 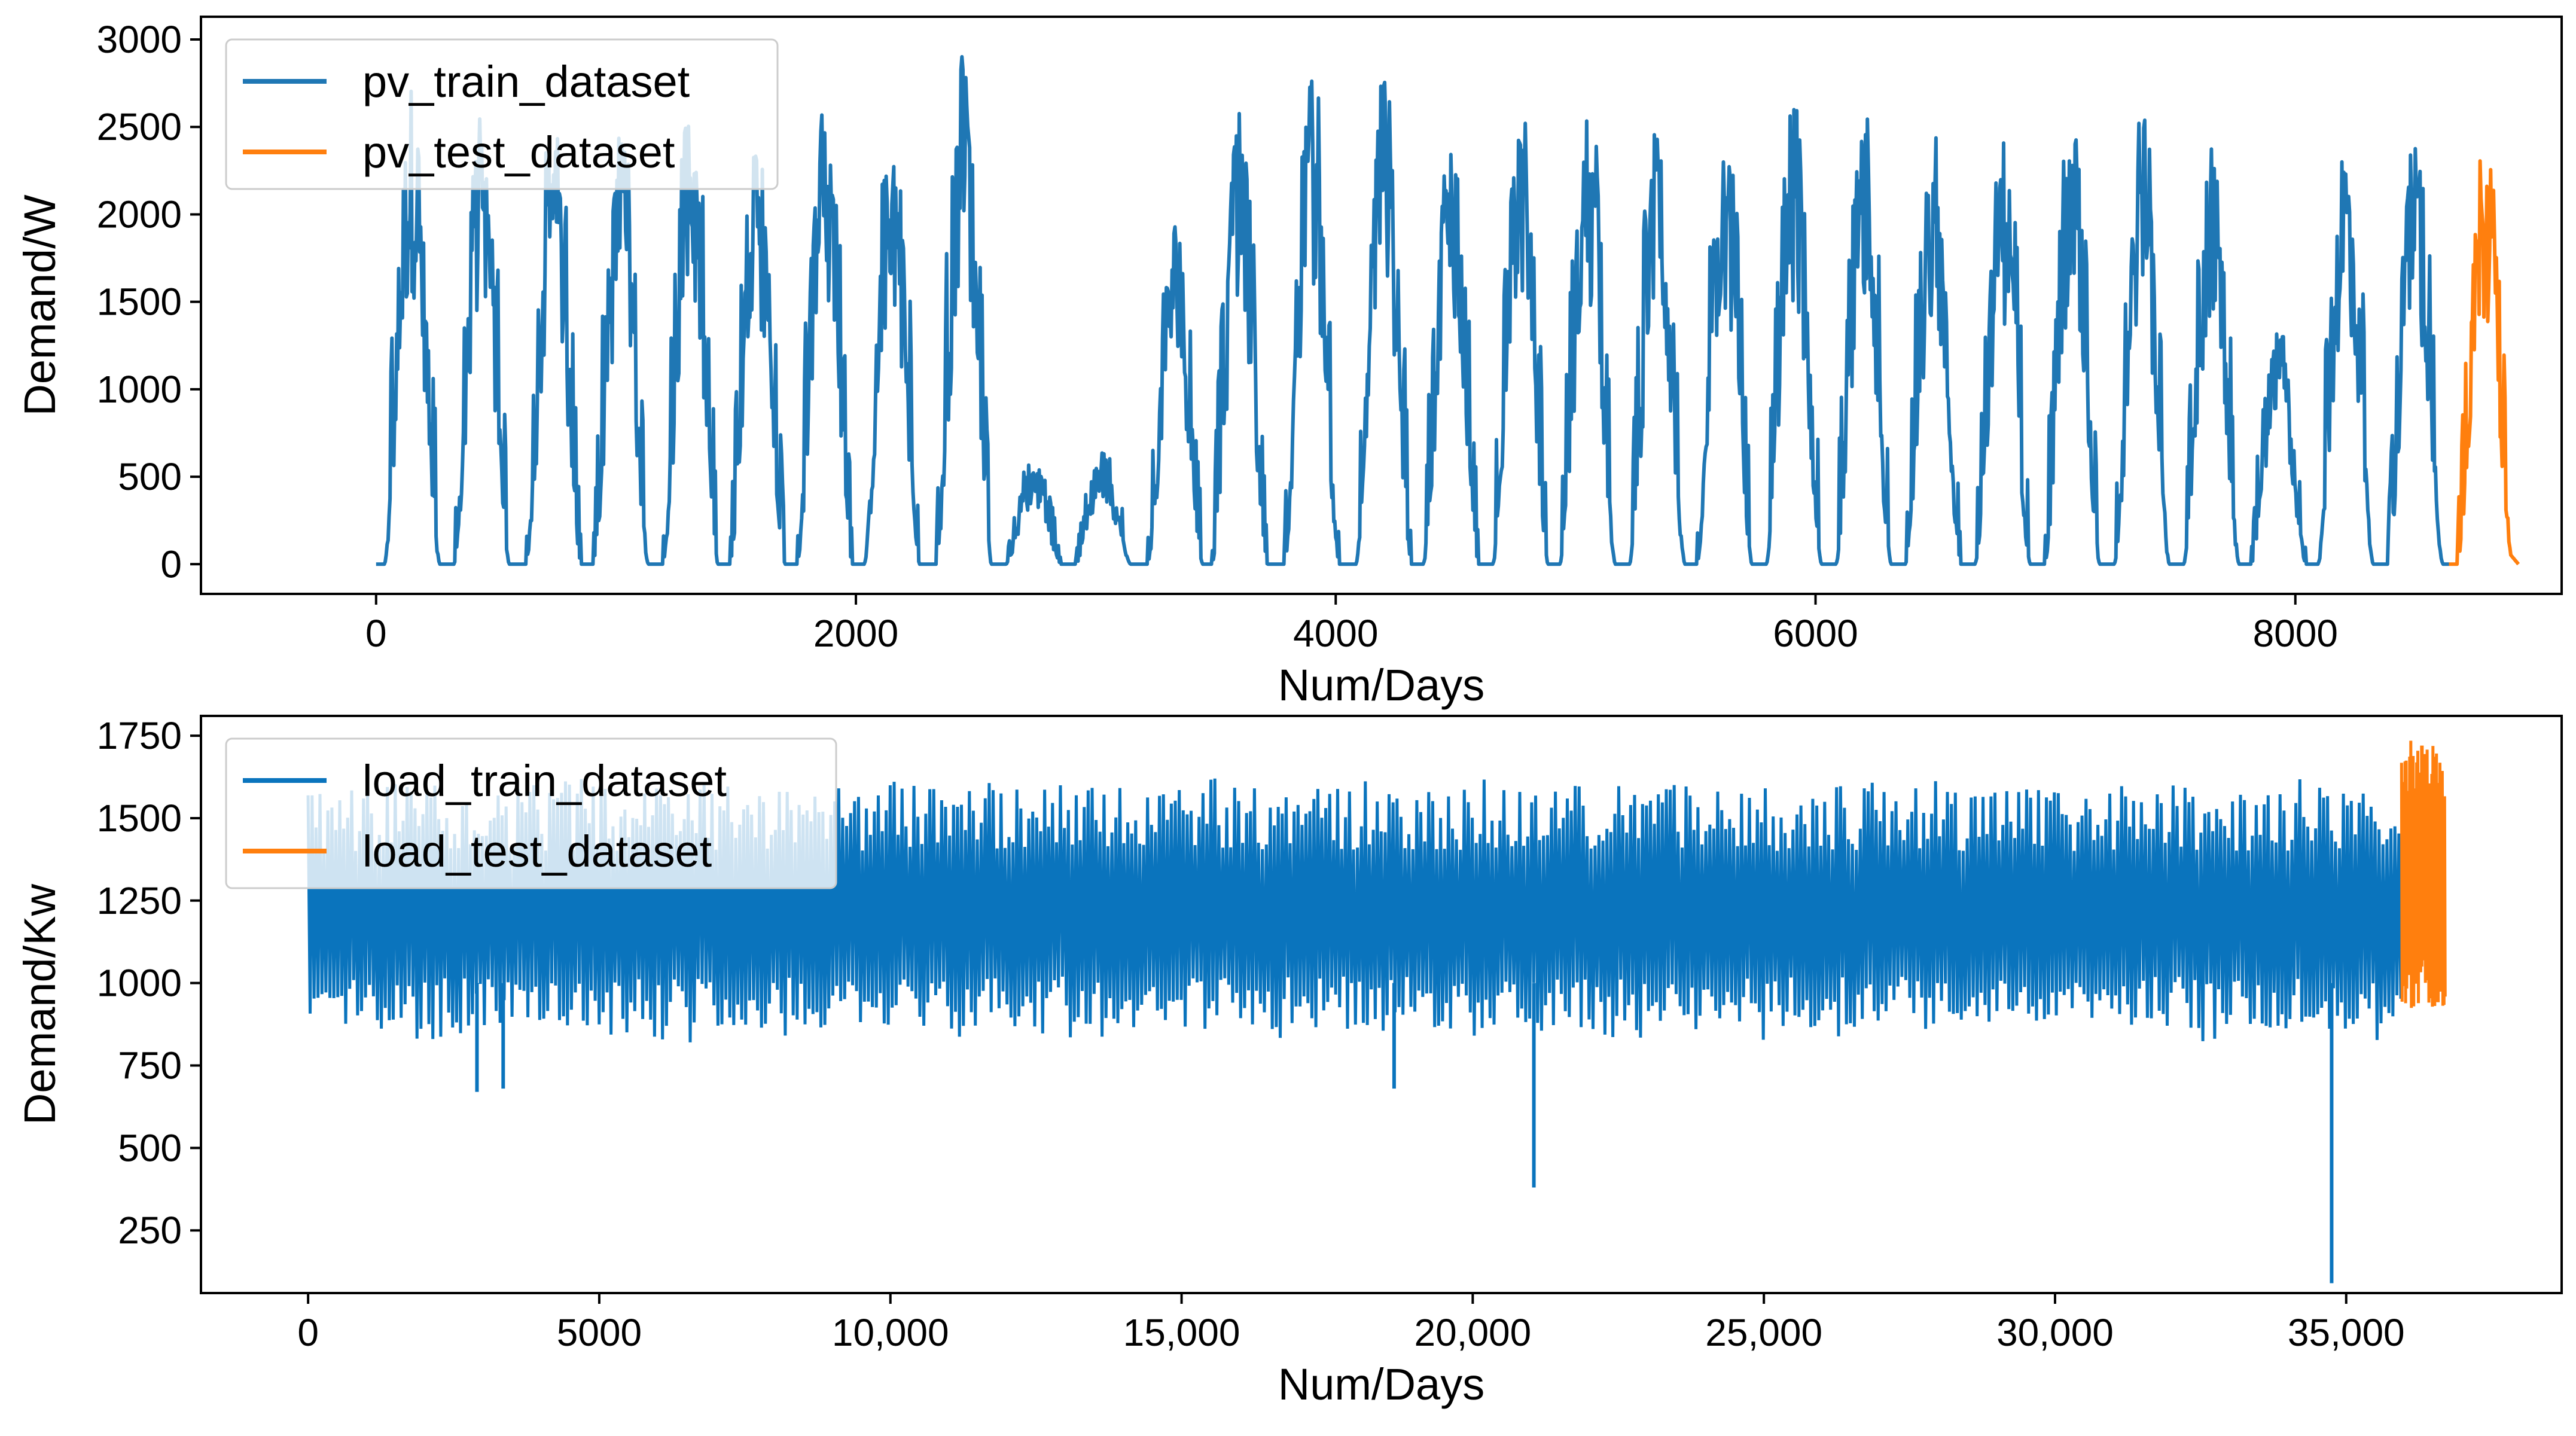 What do you see at coordinates (1815, 633) in the screenshot?
I see `x-tick-label: 6000` at bounding box center [1815, 633].